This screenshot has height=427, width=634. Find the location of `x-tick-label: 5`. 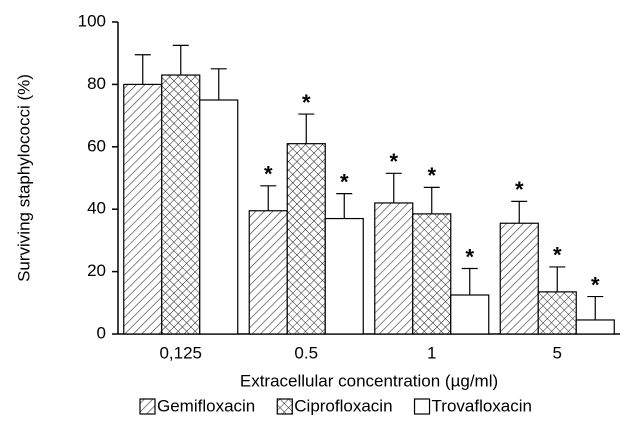

x-tick-label: 5 is located at coordinates (557, 352).